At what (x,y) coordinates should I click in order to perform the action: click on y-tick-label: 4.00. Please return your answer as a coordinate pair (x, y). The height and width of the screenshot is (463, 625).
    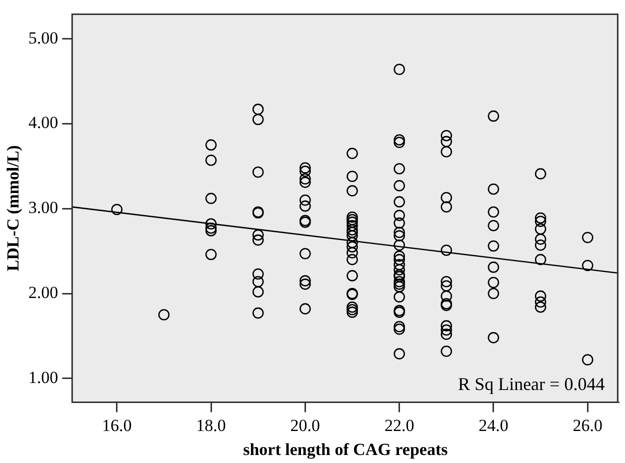
    Looking at the image, I should click on (43, 122).